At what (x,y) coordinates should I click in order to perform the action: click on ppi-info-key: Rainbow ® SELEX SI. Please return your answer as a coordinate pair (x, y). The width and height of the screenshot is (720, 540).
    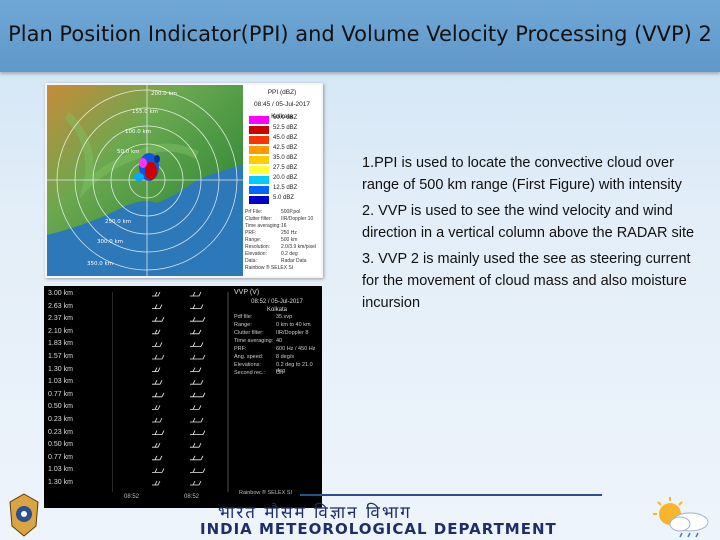
    Looking at the image, I should click on (269, 268).